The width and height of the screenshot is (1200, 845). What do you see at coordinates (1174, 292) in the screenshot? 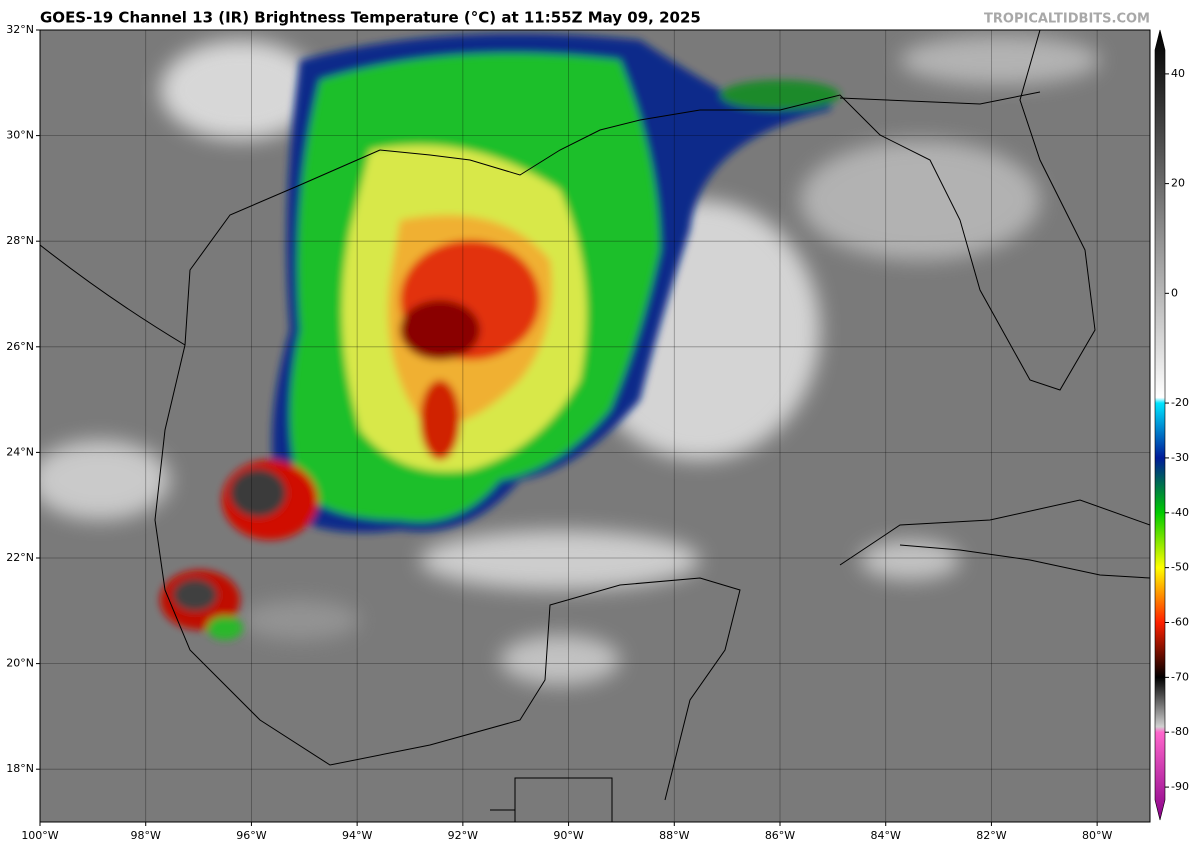
I see `colorbar-tick-label: 0` at bounding box center [1174, 292].